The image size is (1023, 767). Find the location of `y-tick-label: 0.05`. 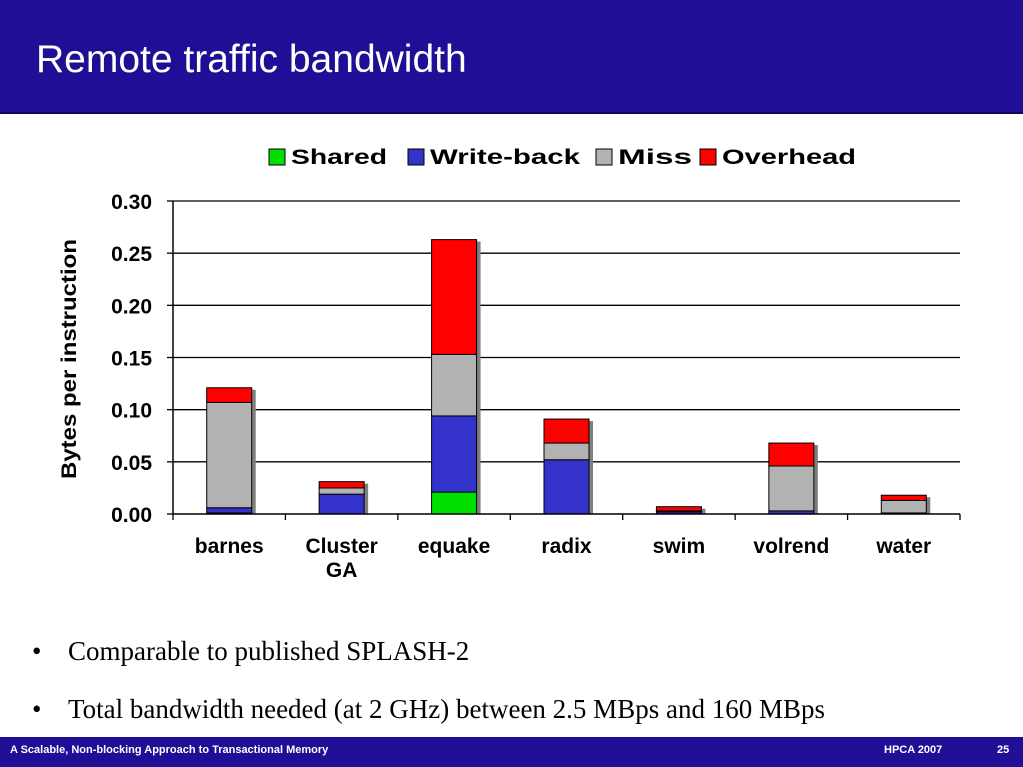

y-tick-label: 0.05 is located at coordinates (131, 463).